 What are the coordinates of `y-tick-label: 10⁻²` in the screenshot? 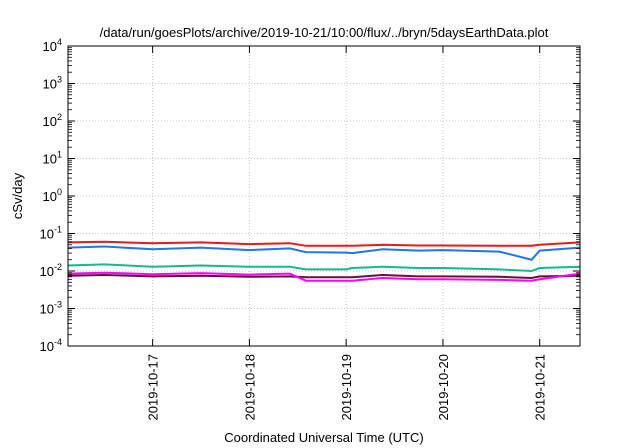 It's located at (51, 270).